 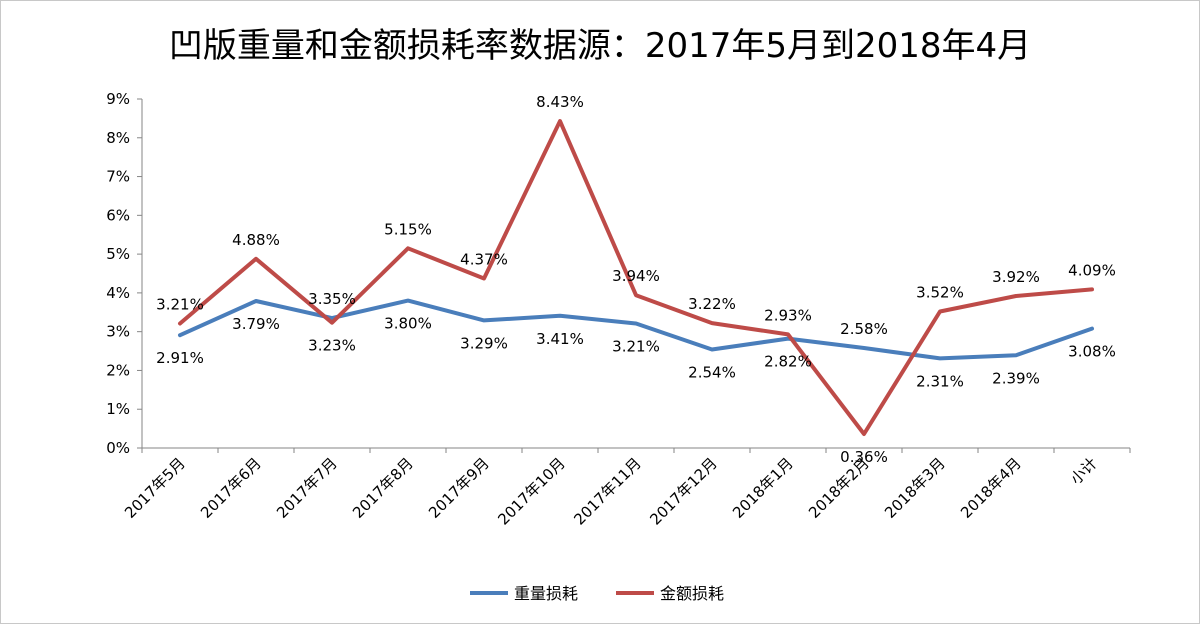 I want to click on data-label: 3.94%, so click(x=636, y=276).